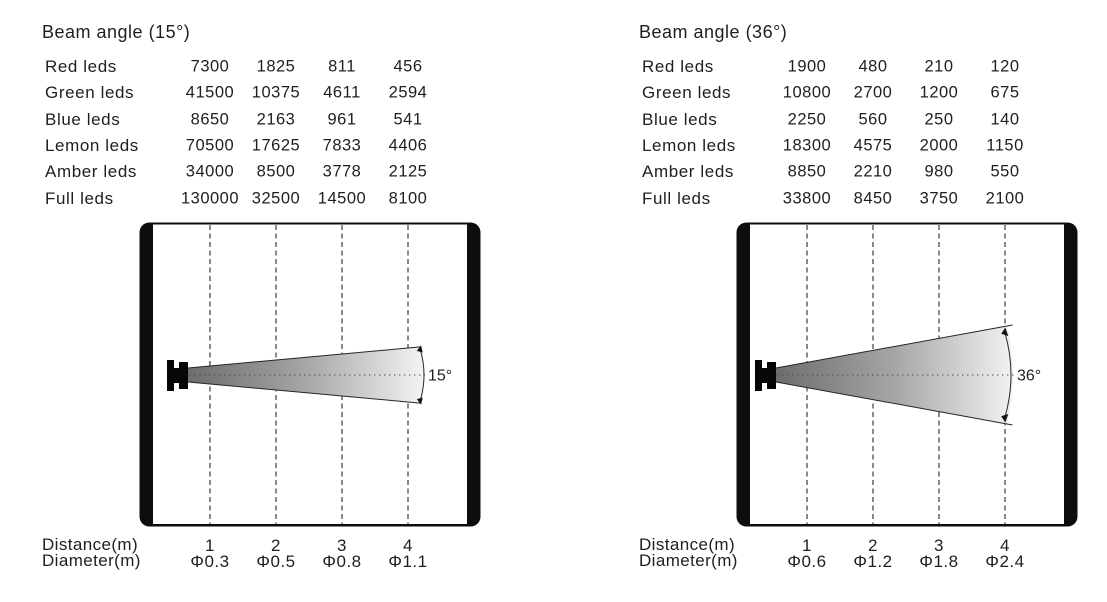  I want to click on beam-angle-arc, so click(1008, 375).